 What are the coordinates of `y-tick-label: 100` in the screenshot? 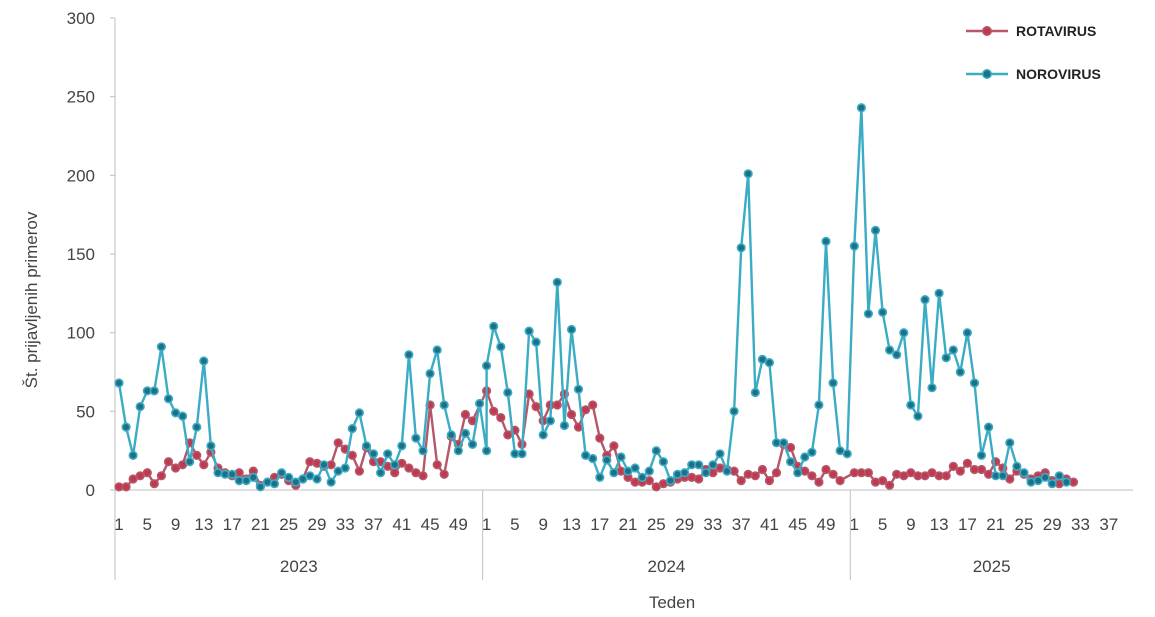 It's located at (81, 333).